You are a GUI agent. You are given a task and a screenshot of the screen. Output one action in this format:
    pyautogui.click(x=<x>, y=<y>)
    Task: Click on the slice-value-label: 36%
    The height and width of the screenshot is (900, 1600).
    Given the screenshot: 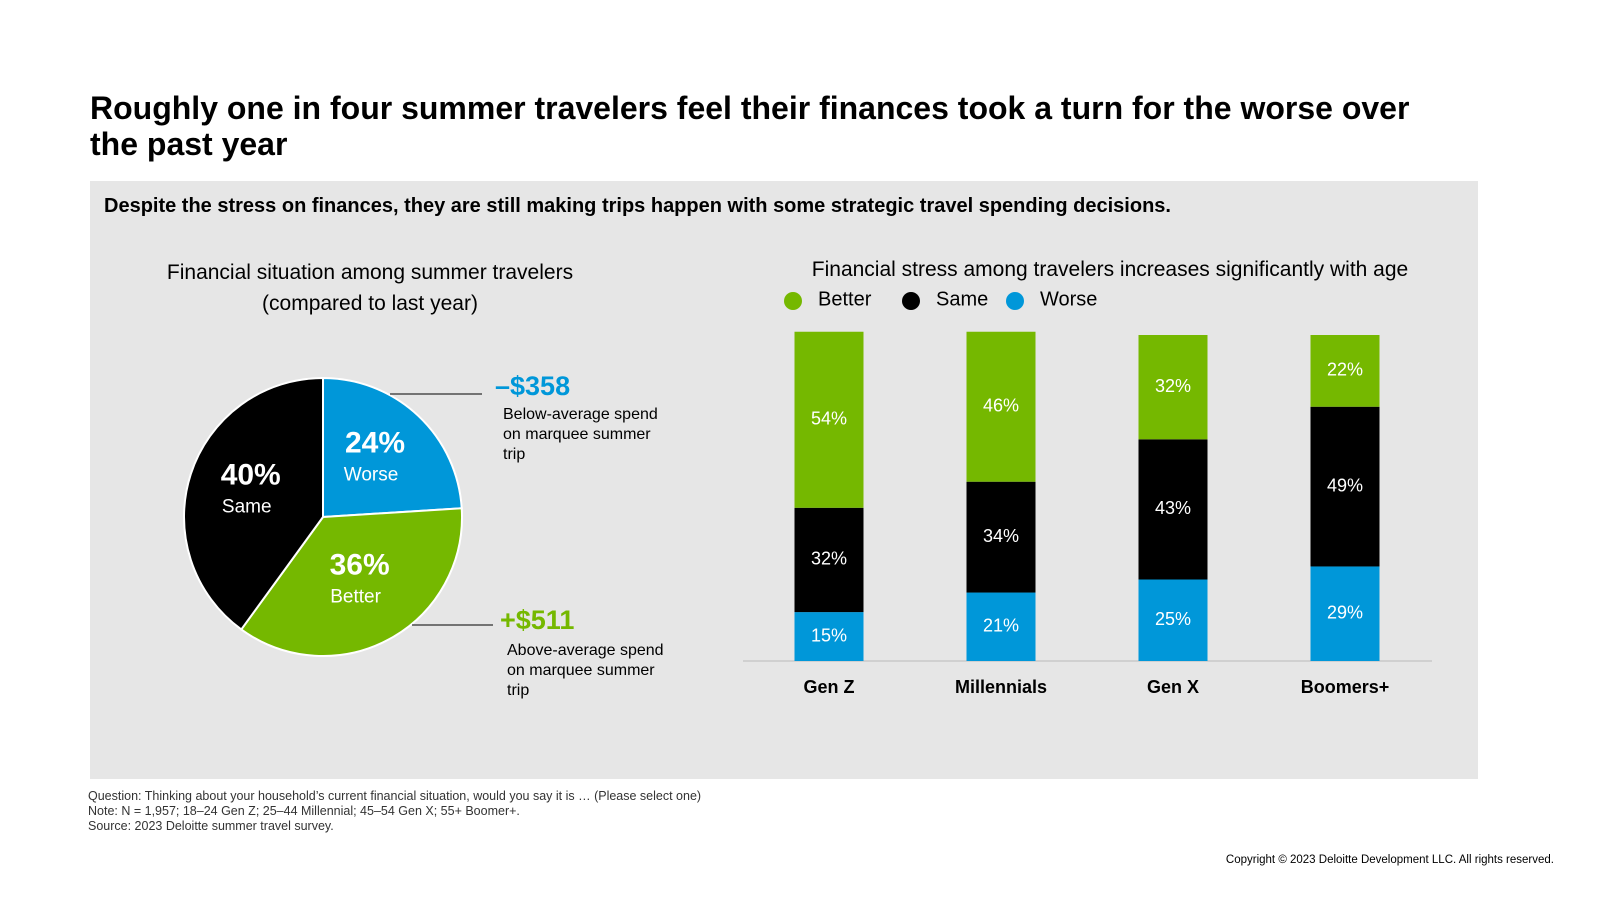 What is the action you would take?
    pyautogui.click(x=360, y=565)
    